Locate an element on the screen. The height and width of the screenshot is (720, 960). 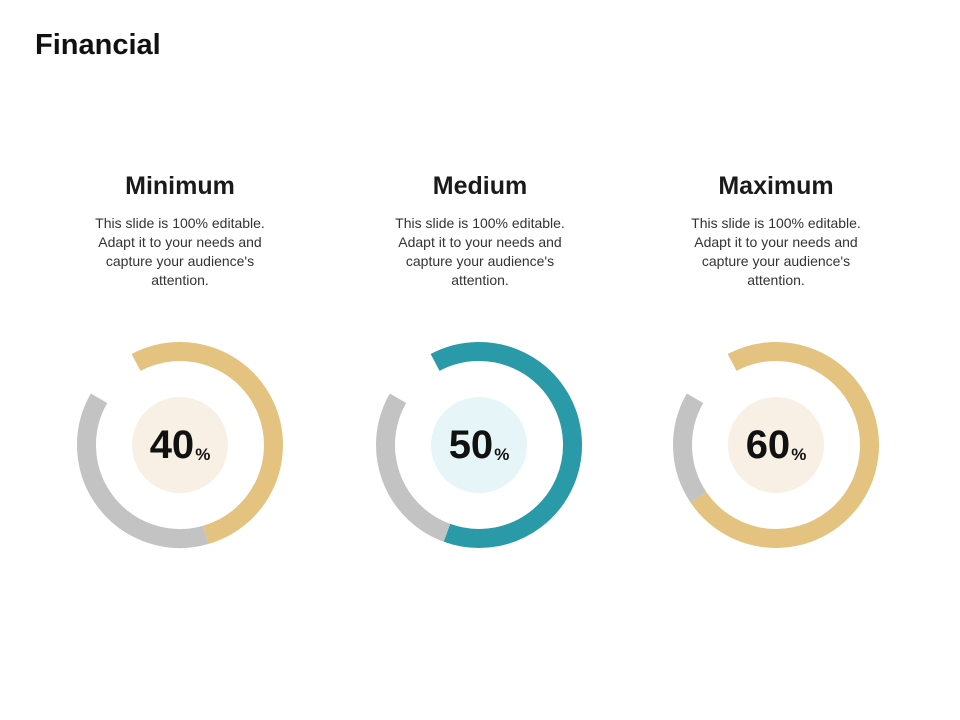
metric-heading: Medium is located at coordinates (480, 186).